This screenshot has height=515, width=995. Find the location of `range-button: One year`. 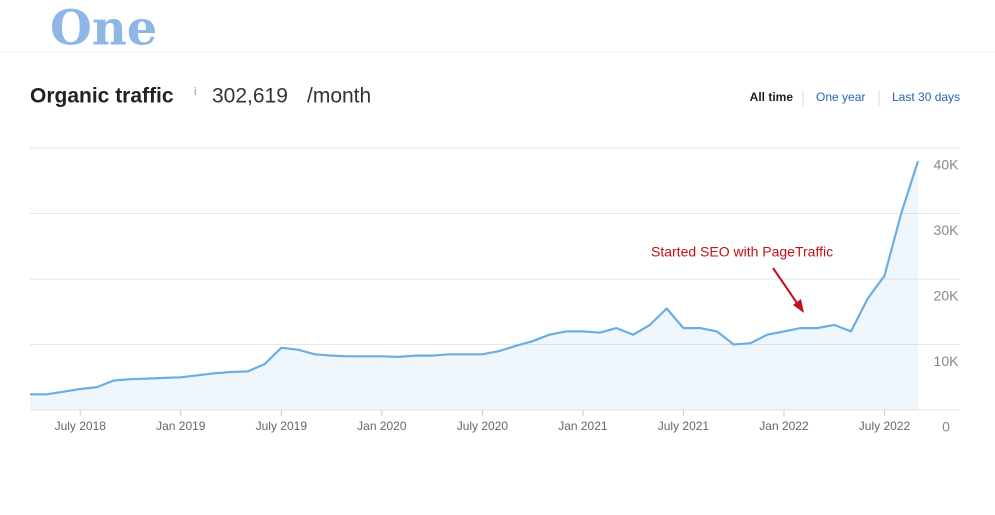

range-button: One year is located at coordinates (840, 97).